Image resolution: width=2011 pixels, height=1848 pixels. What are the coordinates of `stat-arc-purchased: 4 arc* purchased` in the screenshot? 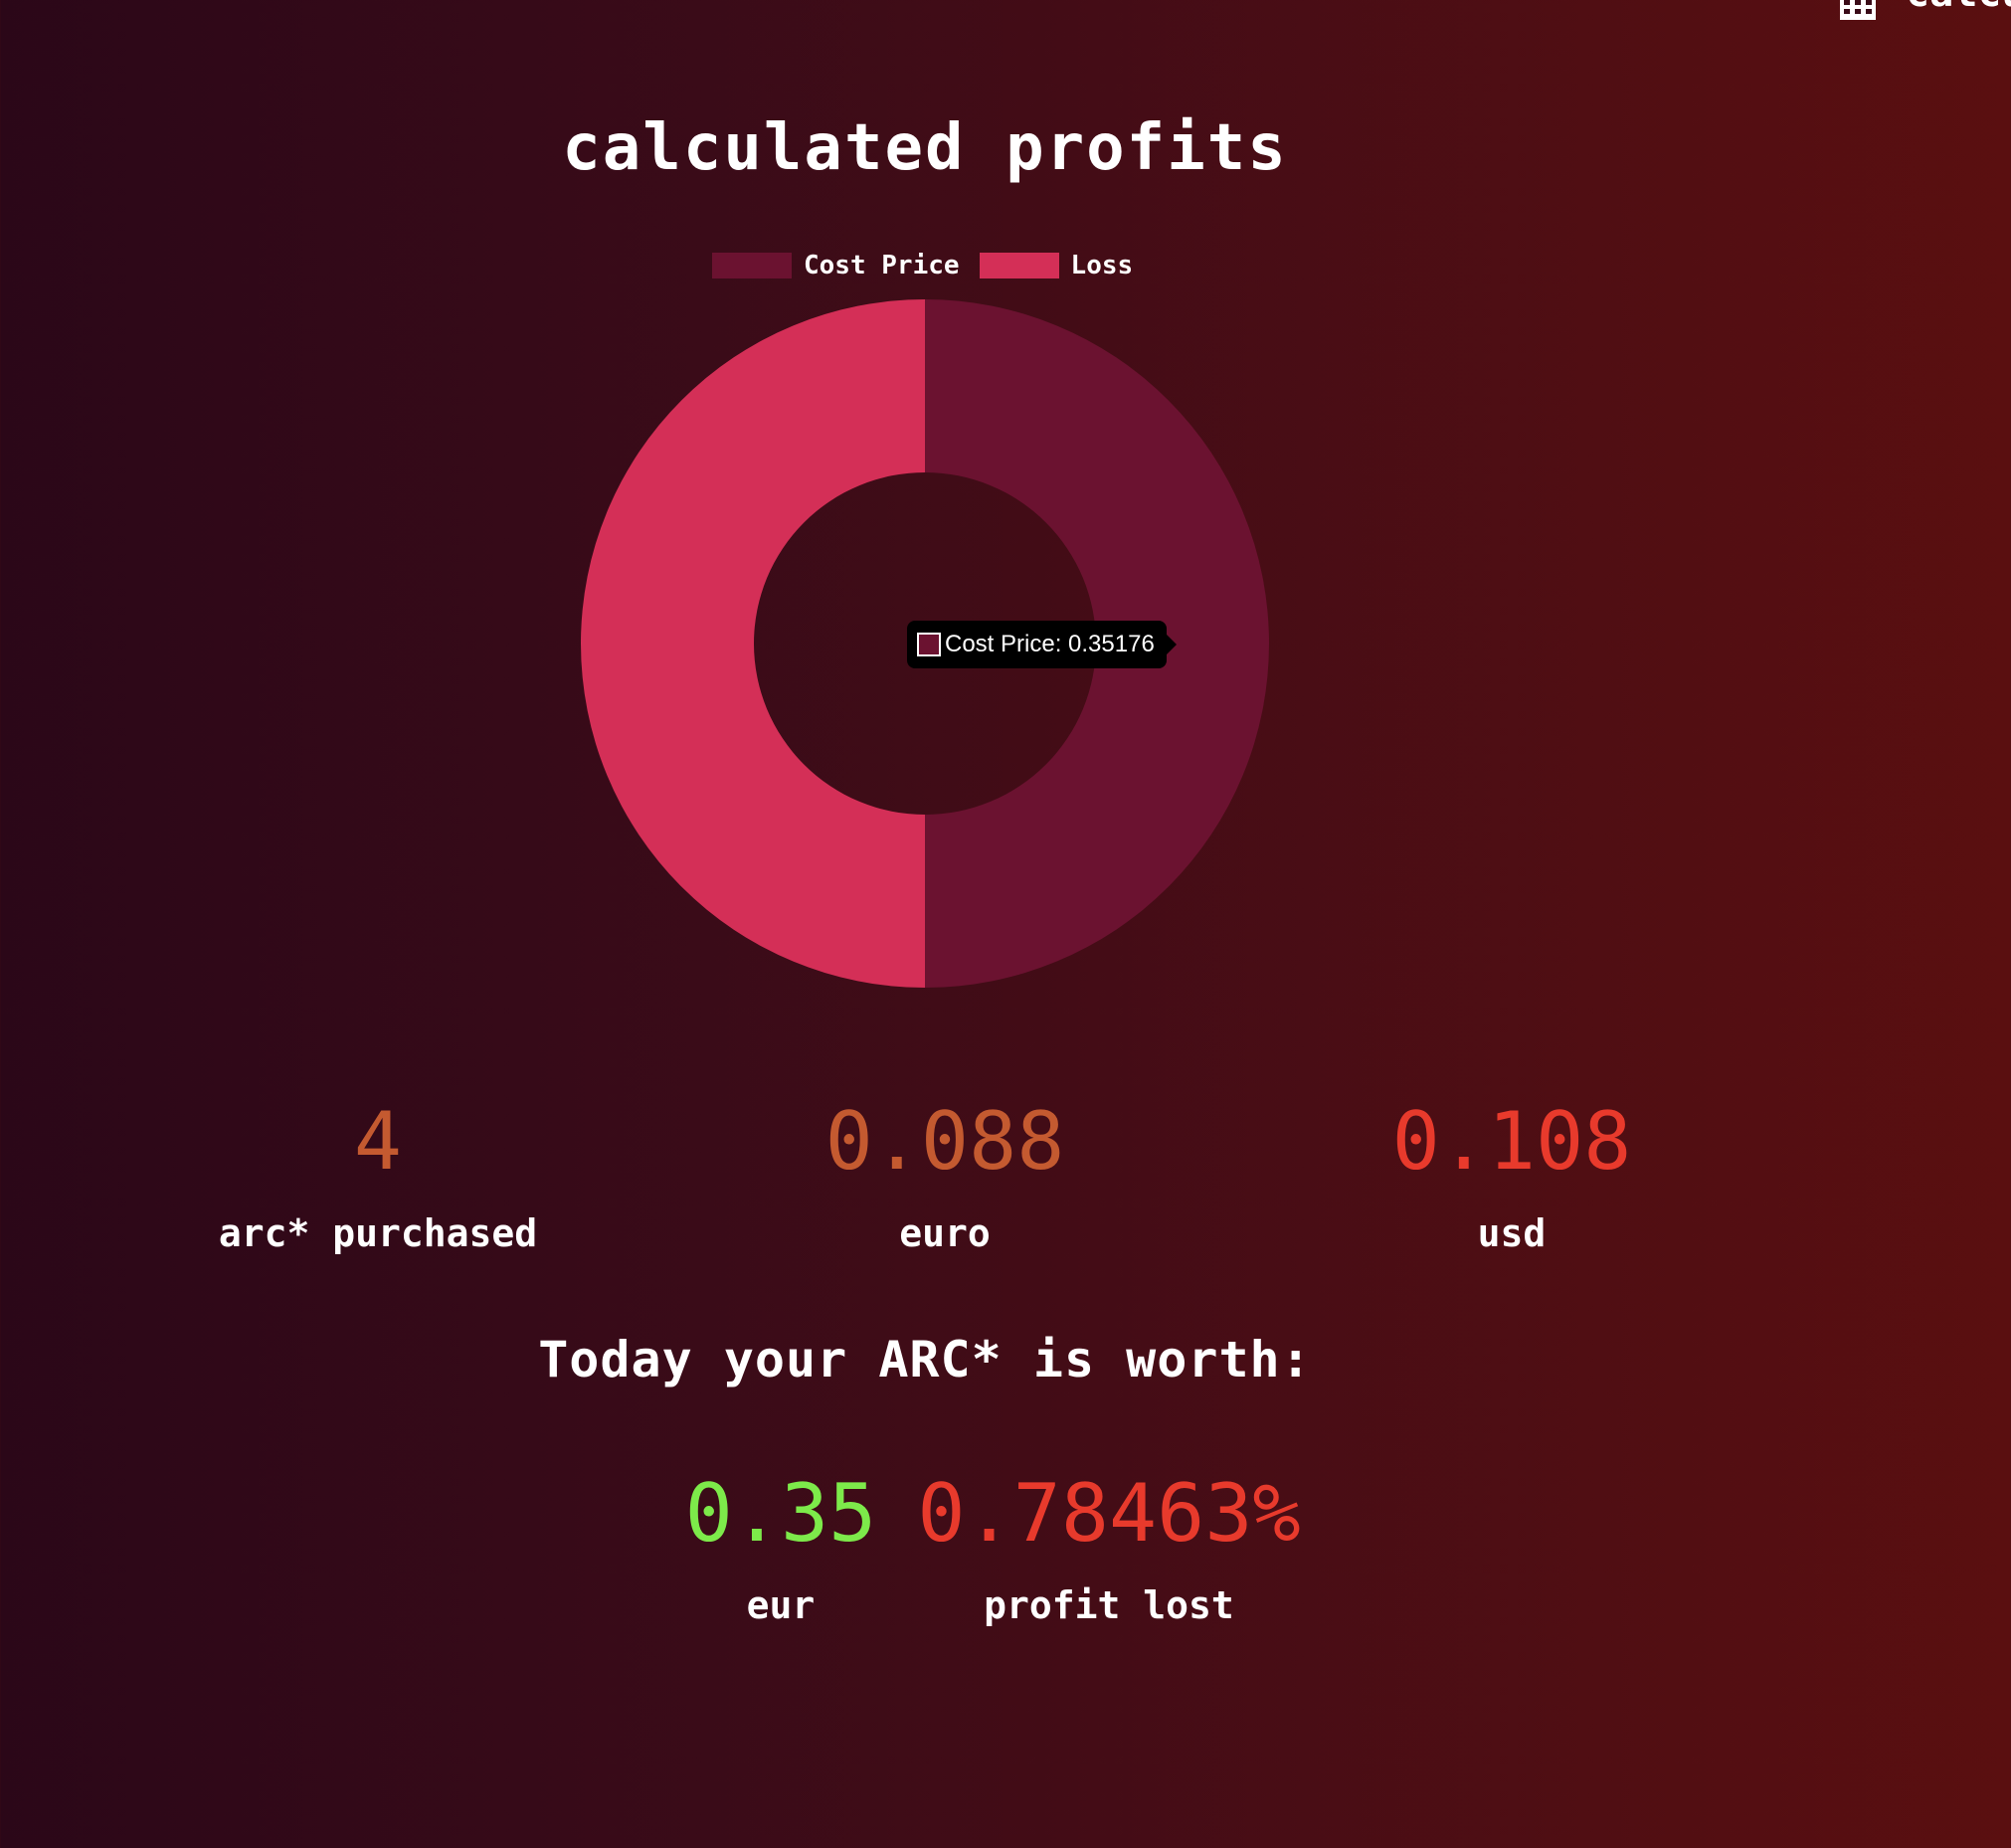 It's located at (378, 1175).